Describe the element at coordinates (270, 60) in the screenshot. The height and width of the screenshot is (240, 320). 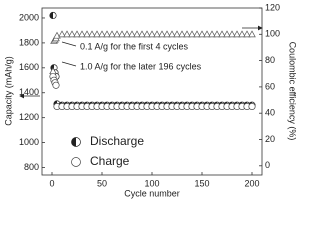
I see `y2-tick-label: 80` at that location.